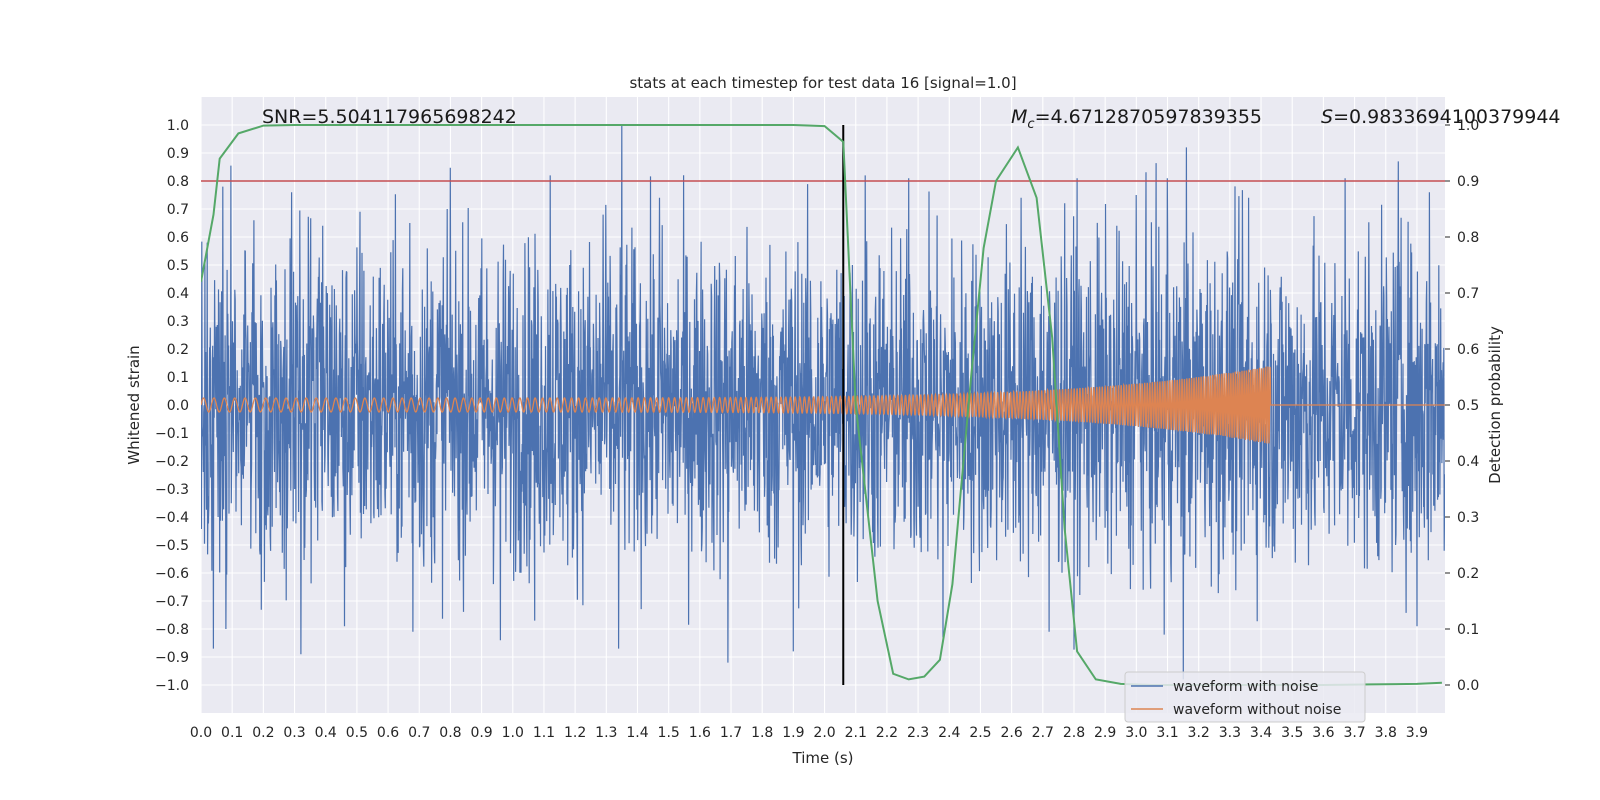  What do you see at coordinates (134, 404) in the screenshot?
I see `y-axis-label: Whitened strain` at bounding box center [134, 404].